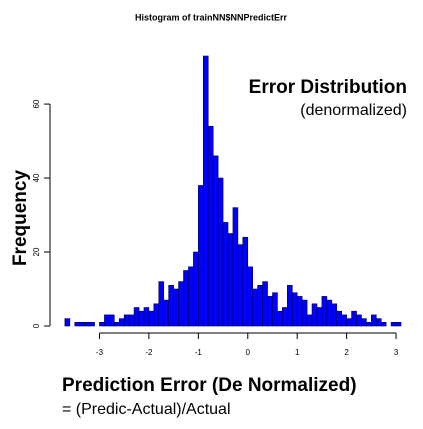  Describe the element at coordinates (146, 409) in the screenshot. I see `x-axis-sublabel: = (Predic-Actual)/Actual` at that location.